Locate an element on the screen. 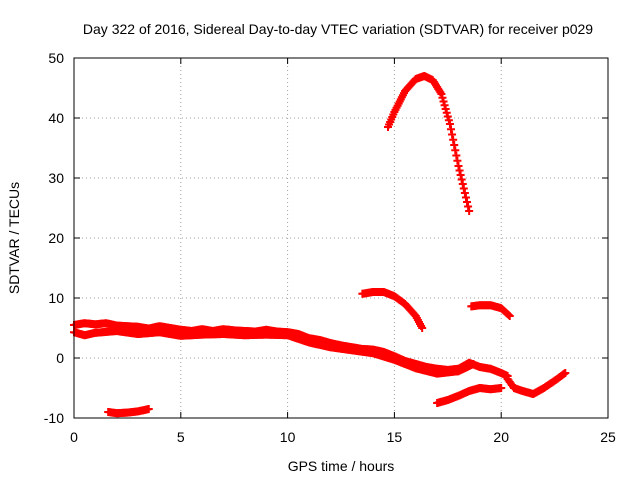 This screenshot has width=640, height=480. y-tick-label: 50 is located at coordinates (56, 58).